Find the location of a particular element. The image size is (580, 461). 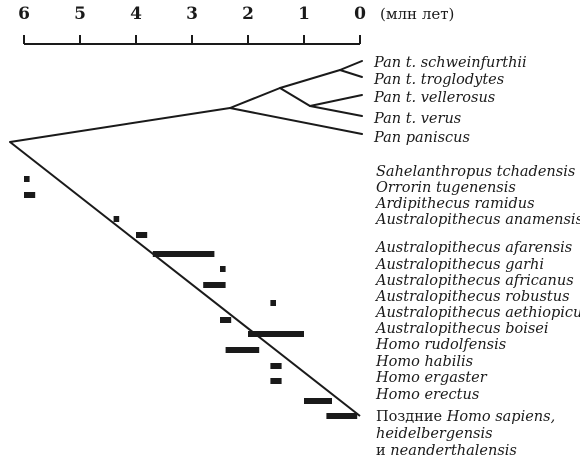

late-homo-label-line3: и neanderthalensis is located at coordinates (446, 451).